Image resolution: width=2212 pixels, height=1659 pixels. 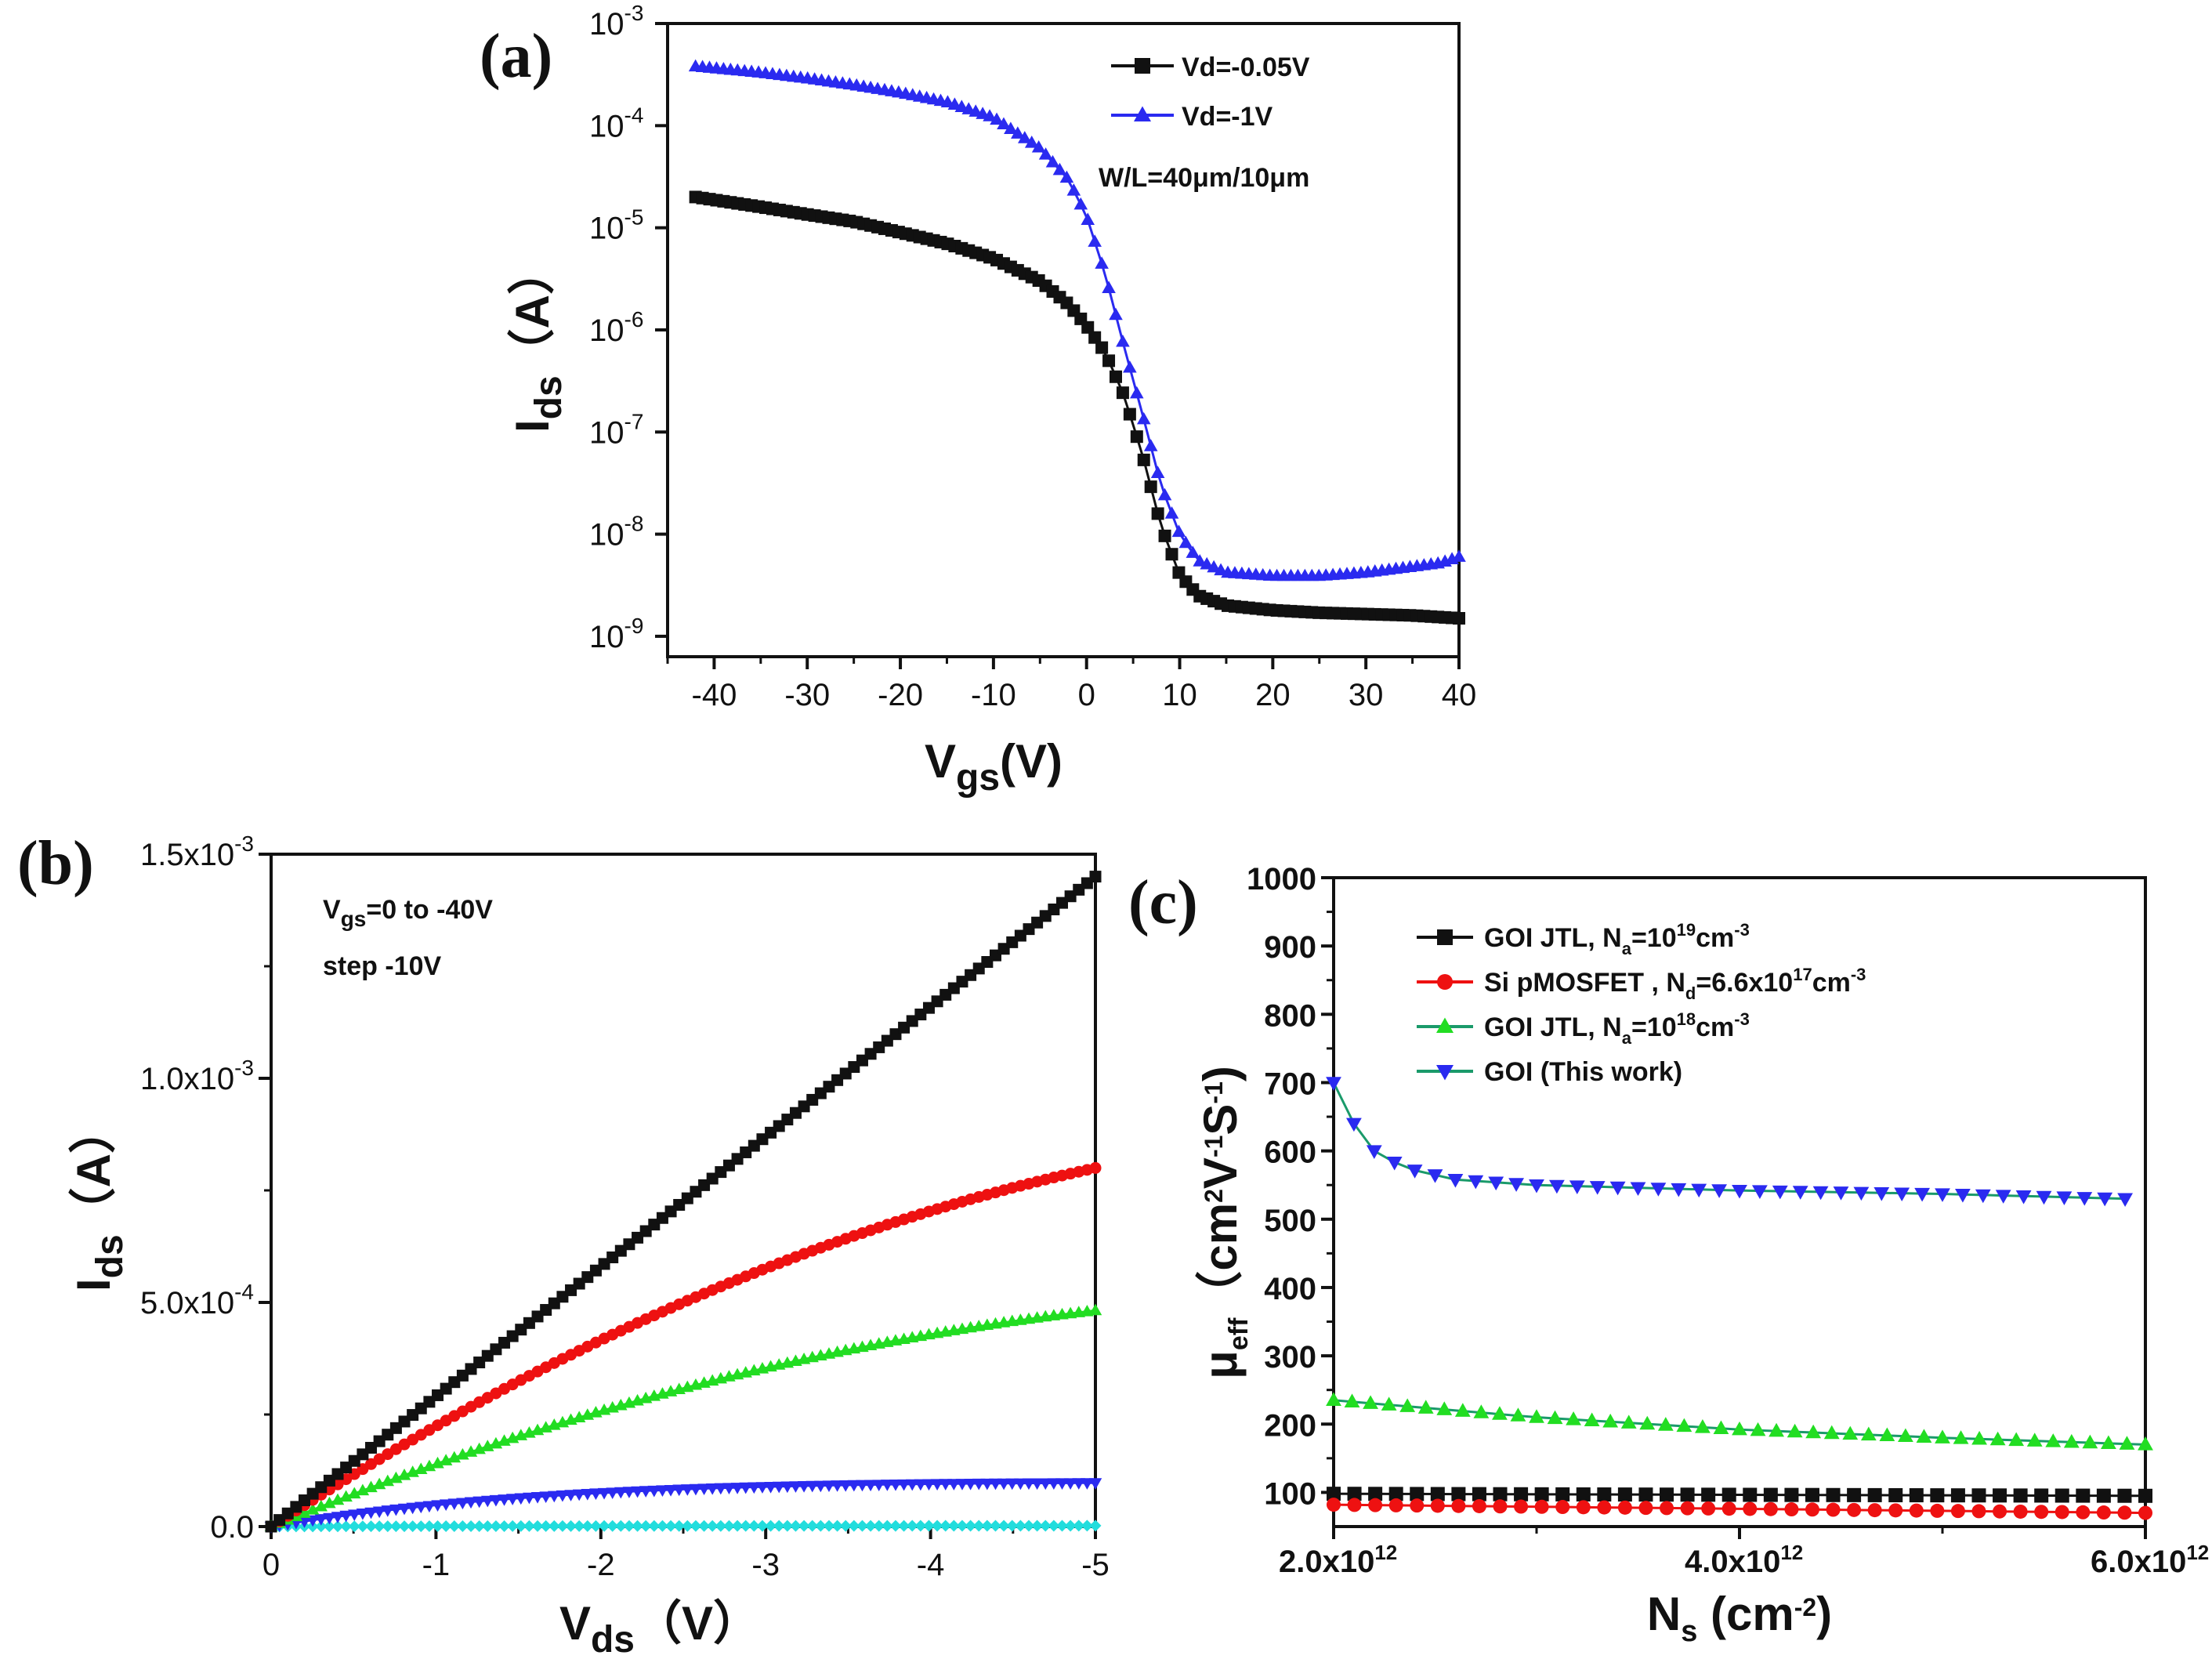 I want to click on c-legend-sub: d, so click(x=1690, y=993).